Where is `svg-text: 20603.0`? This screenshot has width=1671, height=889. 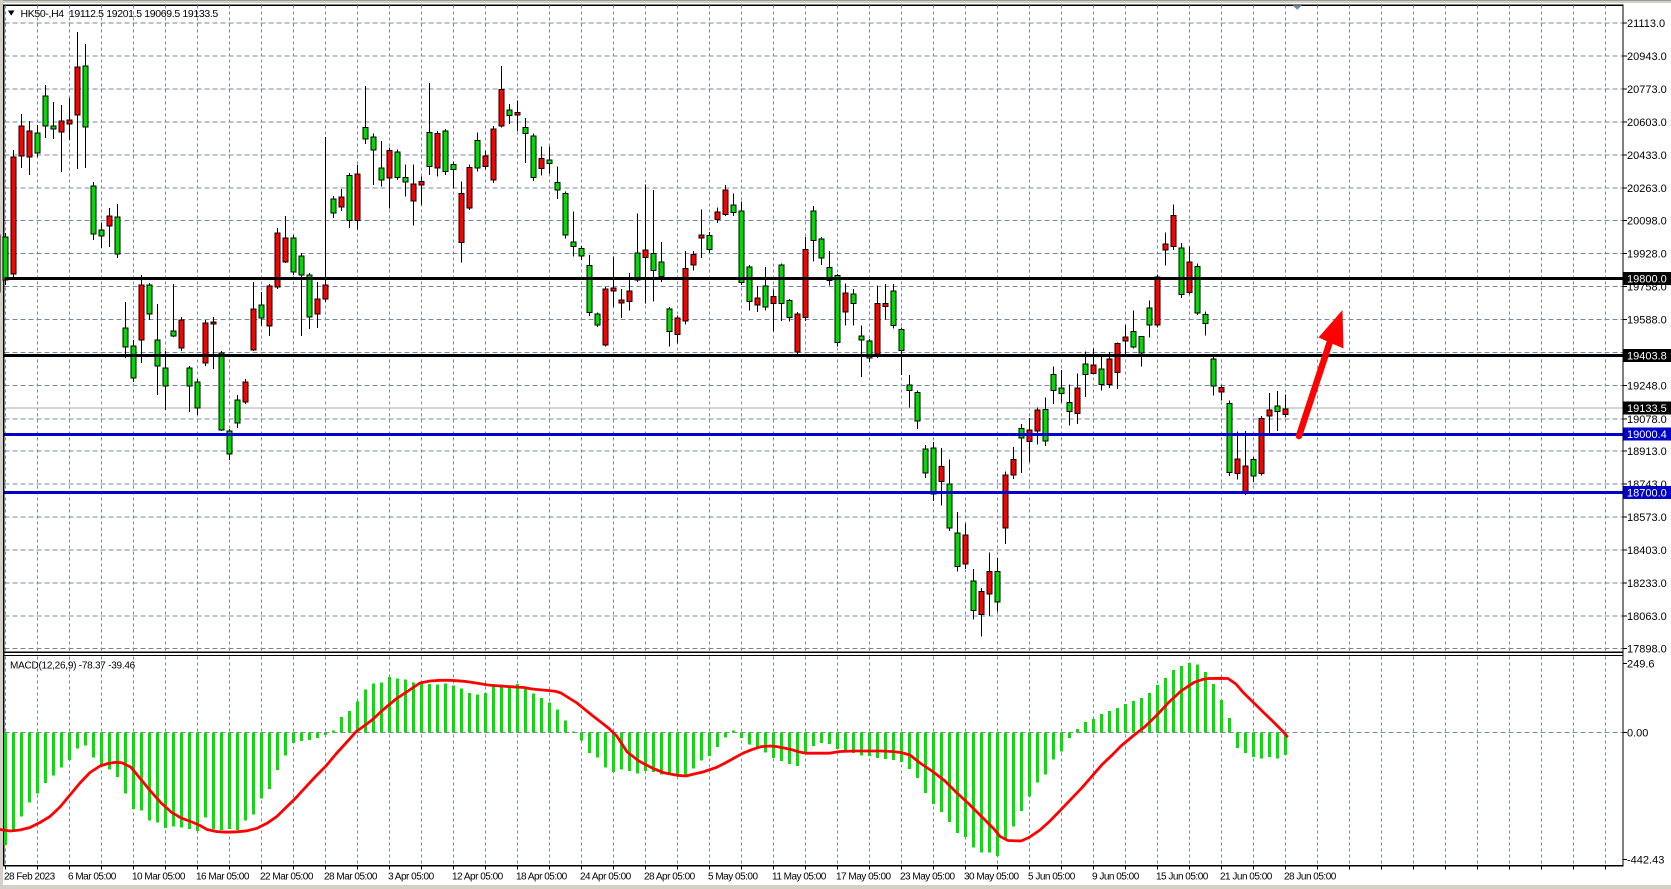
svg-text: 20603.0 is located at coordinates (1647, 123).